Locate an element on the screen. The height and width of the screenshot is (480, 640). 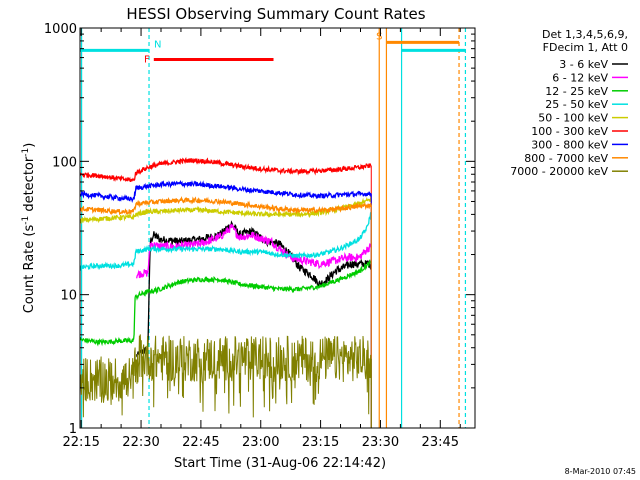
legend-label-7: 800 - 7000 keV is located at coordinates (566, 158).